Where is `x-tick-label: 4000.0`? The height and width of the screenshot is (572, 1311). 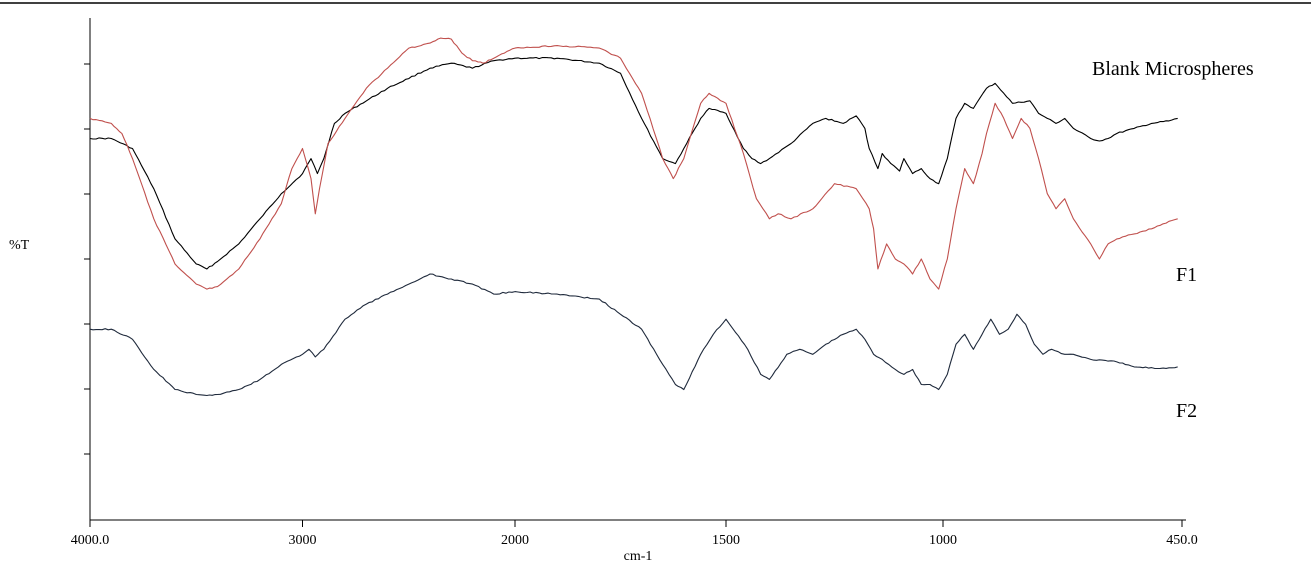
x-tick-label: 4000.0 is located at coordinates (90, 540).